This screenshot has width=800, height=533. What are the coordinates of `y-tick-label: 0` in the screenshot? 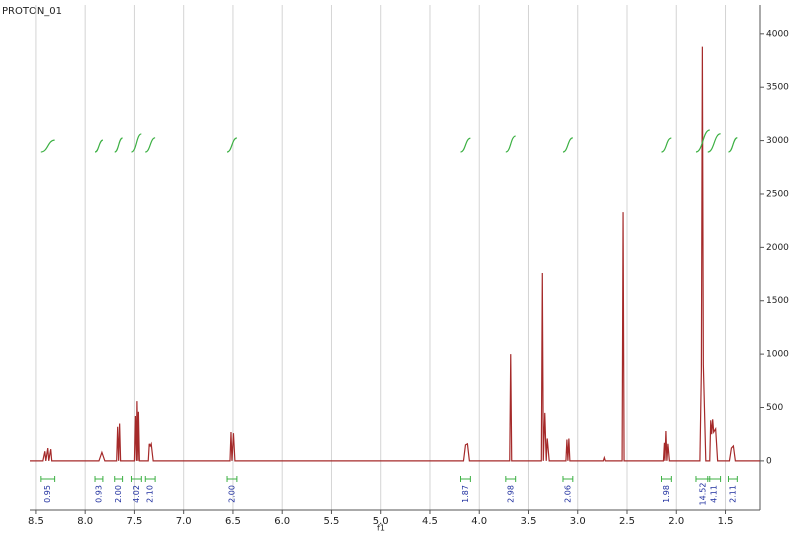 It's located at (769, 461).